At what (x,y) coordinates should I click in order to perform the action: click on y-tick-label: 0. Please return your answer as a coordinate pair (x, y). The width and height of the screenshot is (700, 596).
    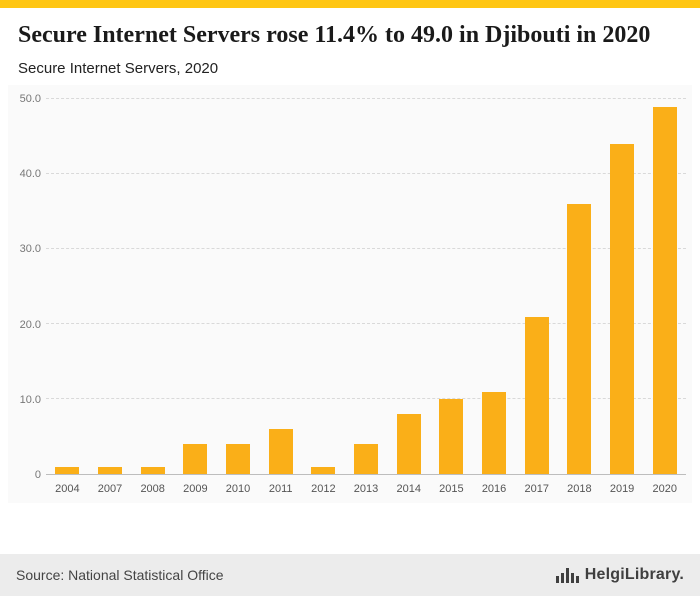
    Looking at the image, I should click on (37, 475).